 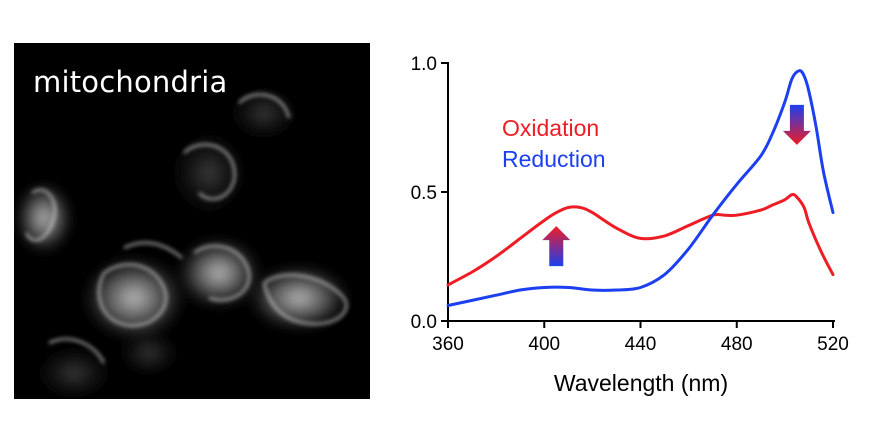 I want to click on x-tick-label: 440, so click(x=641, y=344).